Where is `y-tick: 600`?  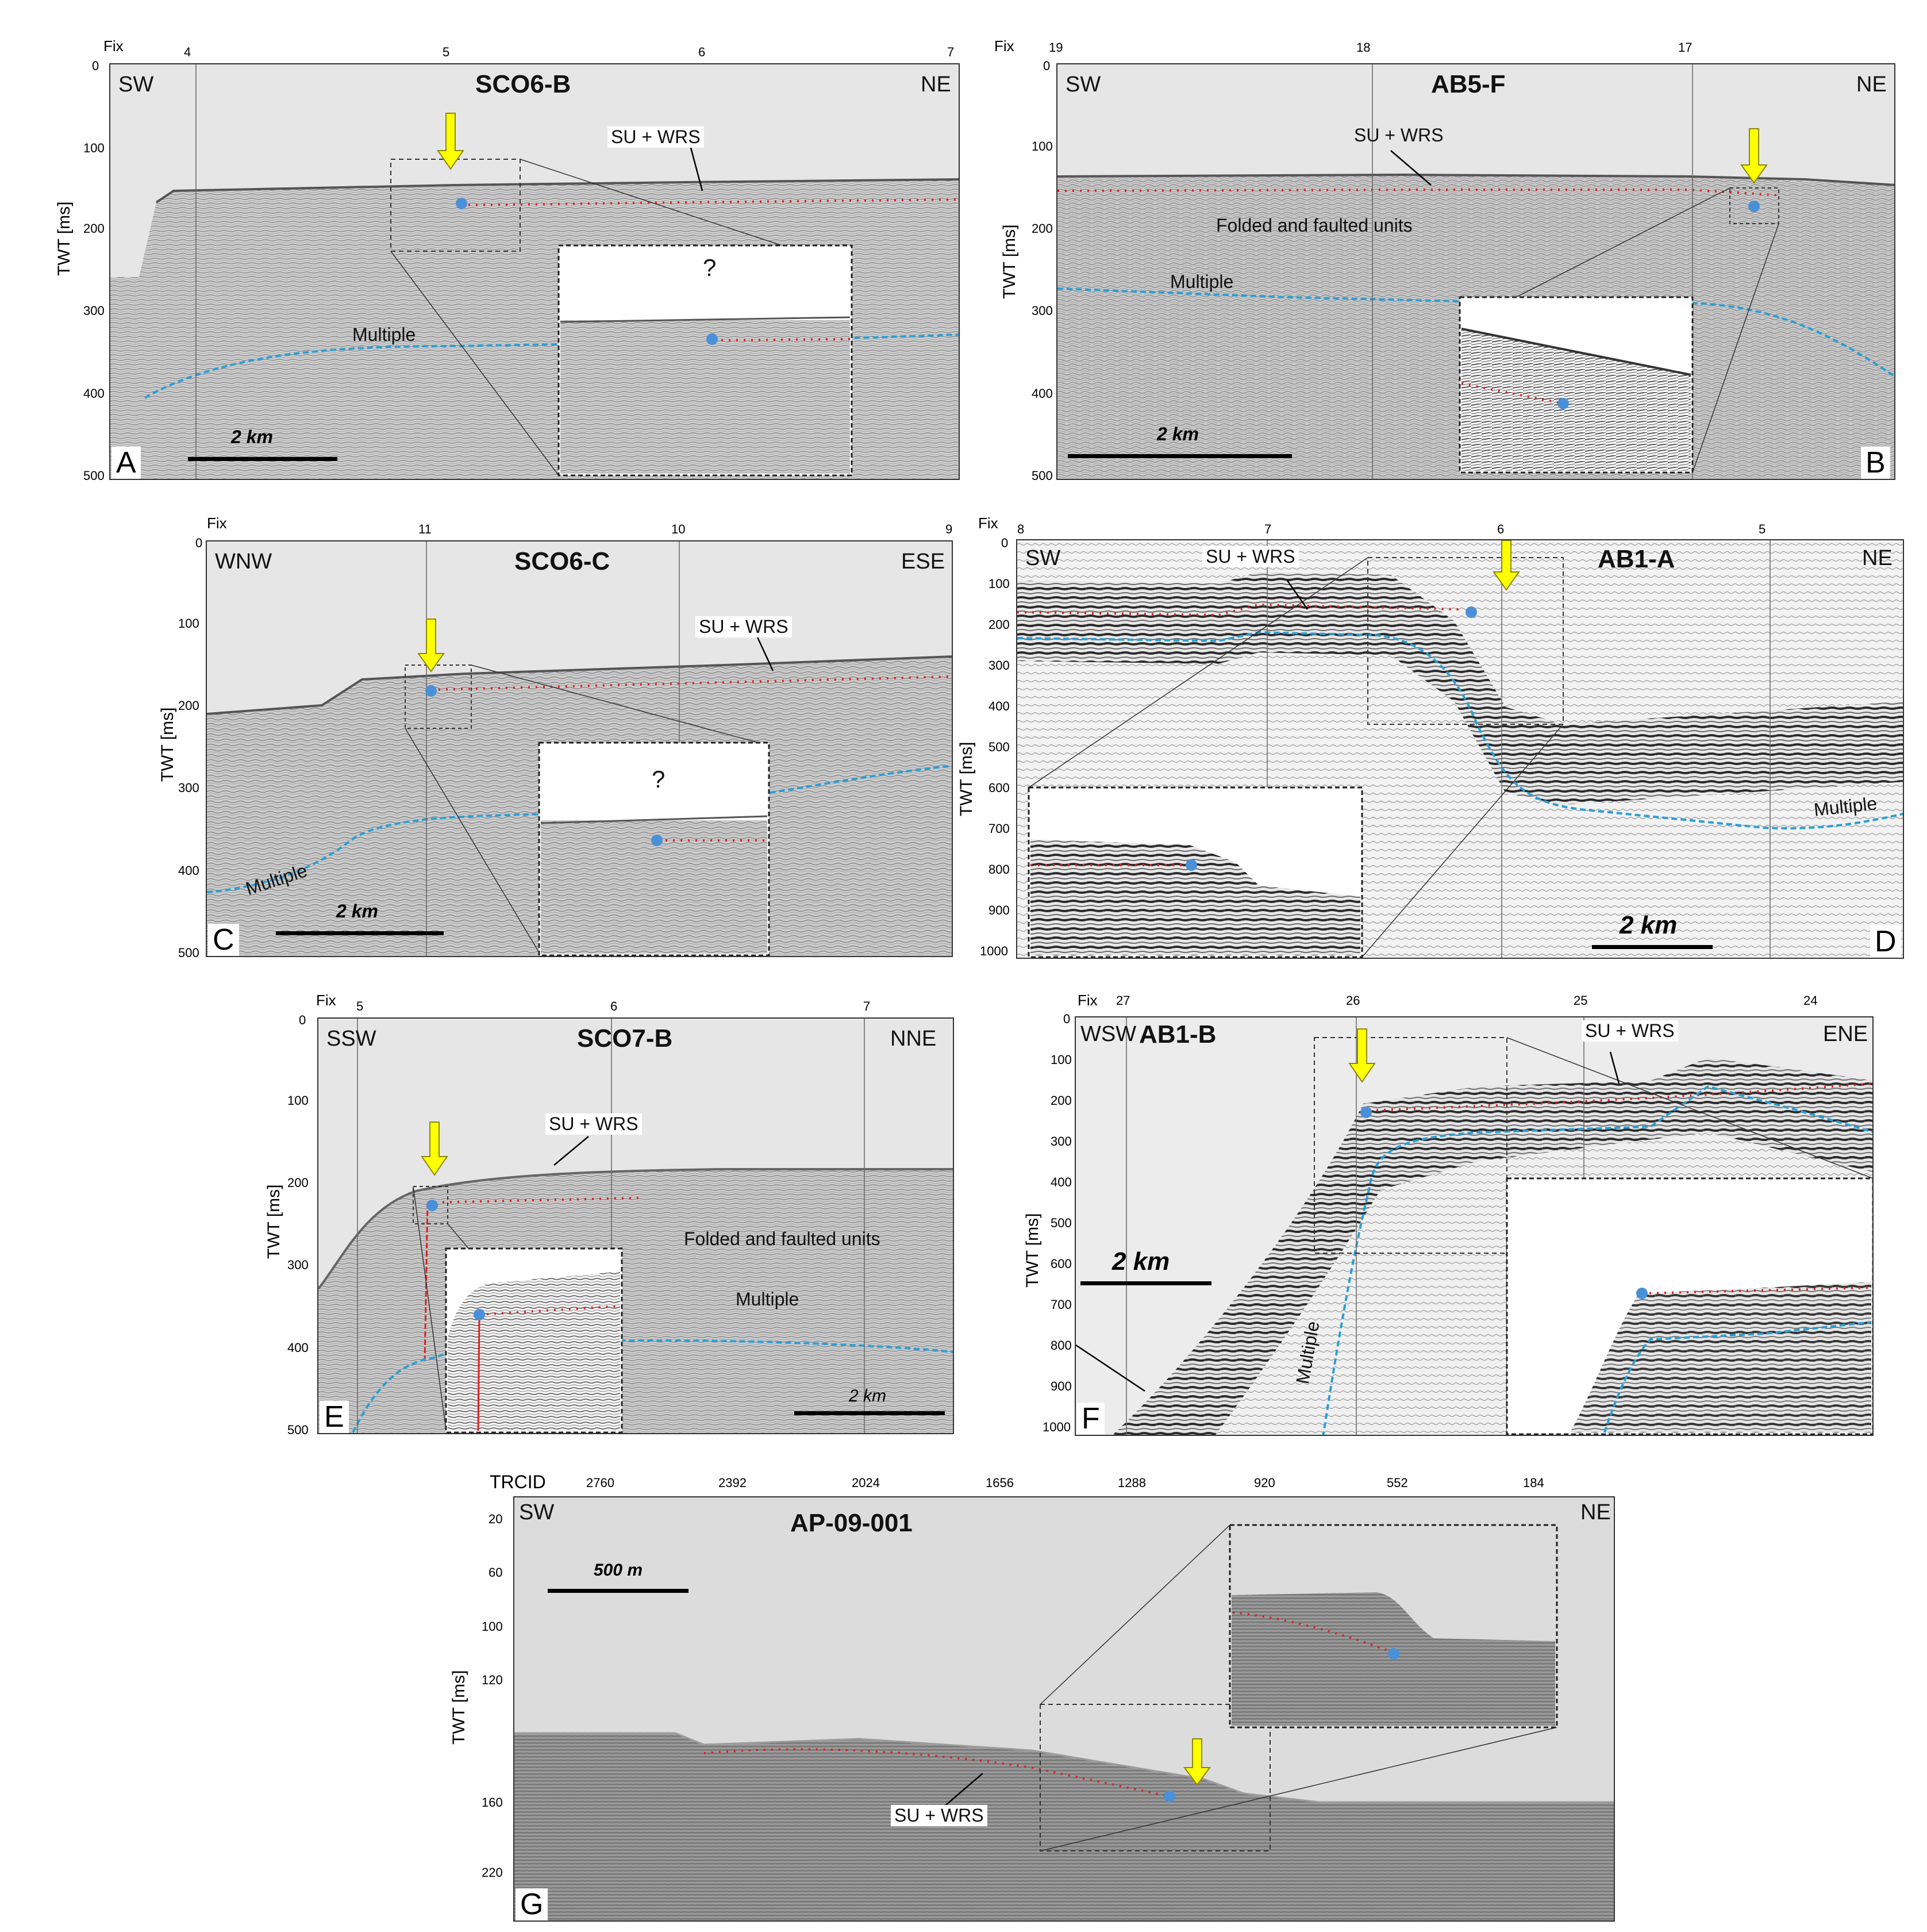
y-tick: 600 is located at coordinates (1061, 1264).